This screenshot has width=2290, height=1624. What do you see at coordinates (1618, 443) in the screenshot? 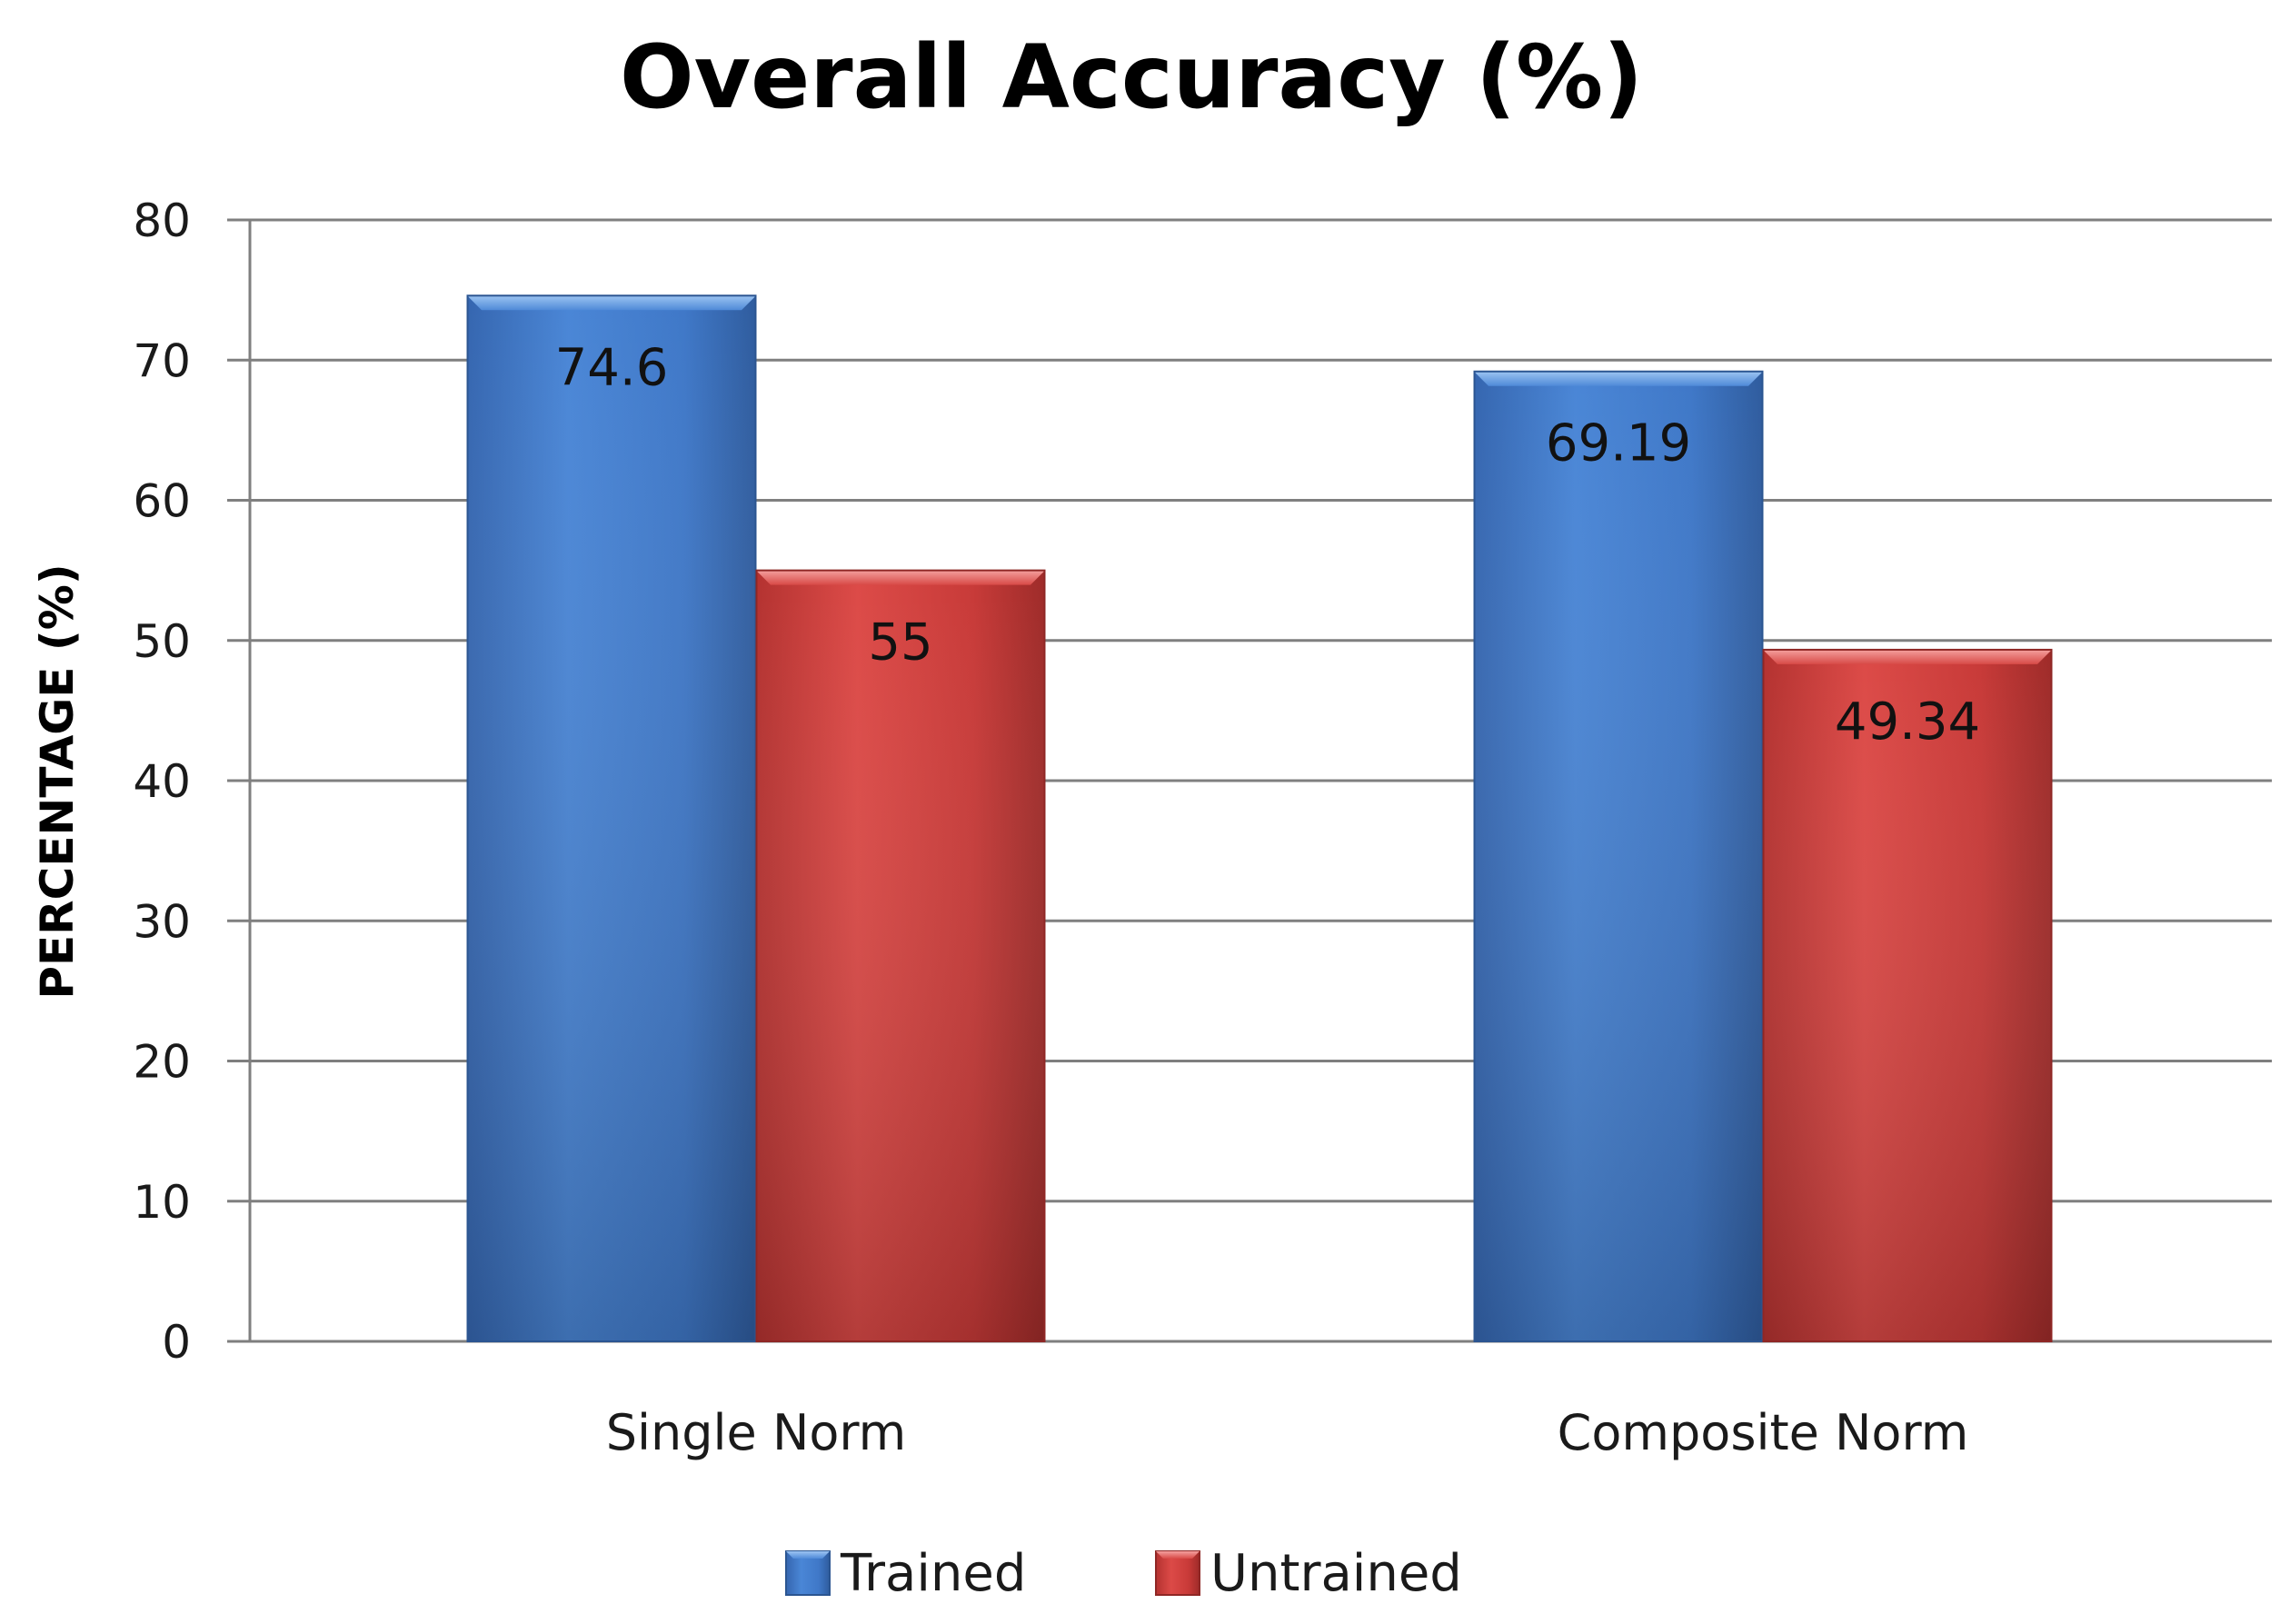
I see `data-label: 69.19` at bounding box center [1618, 443].